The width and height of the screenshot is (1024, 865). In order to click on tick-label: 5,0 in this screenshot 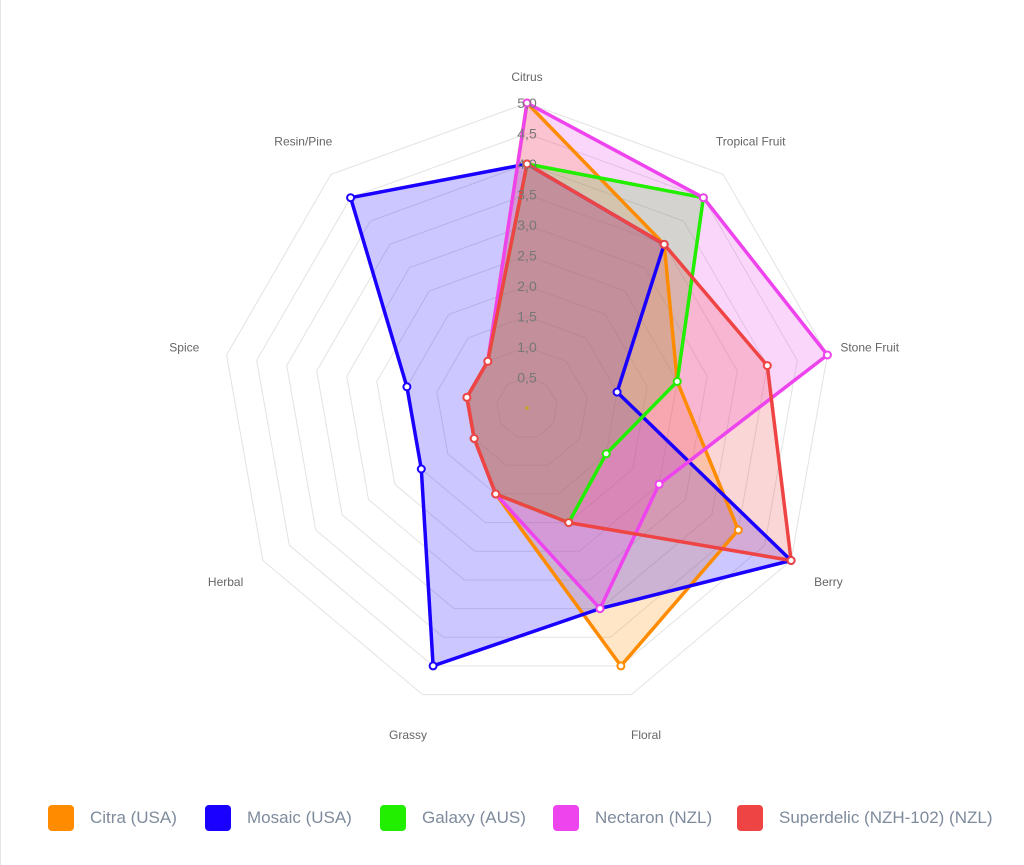, I will do `click(527, 103)`.